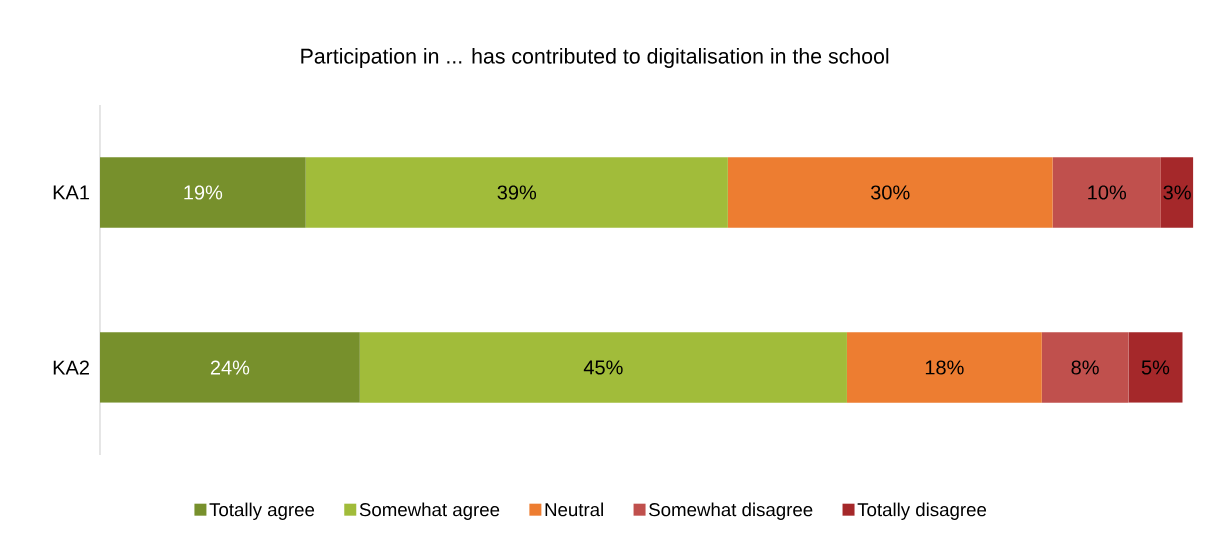 This screenshot has height=534, width=1208. I want to click on data-label: 19%, so click(203, 192).